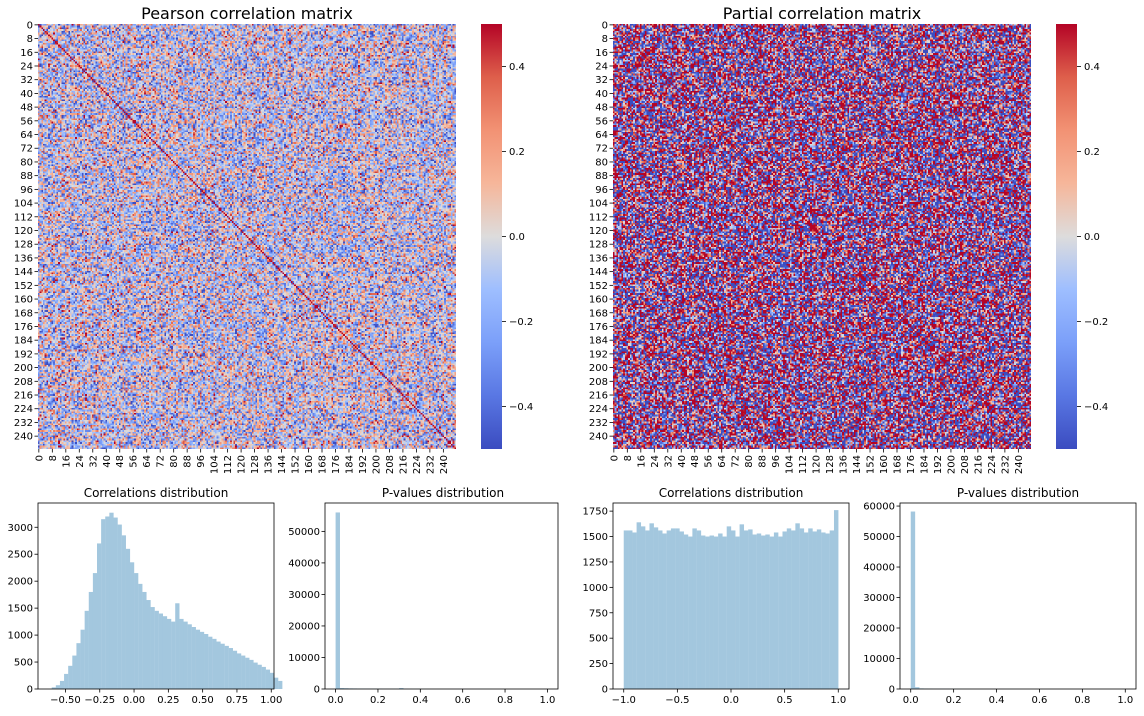  Describe the element at coordinates (247, 13) in the screenshot. I see `pearson-title: Pearson correlation matrix` at that location.